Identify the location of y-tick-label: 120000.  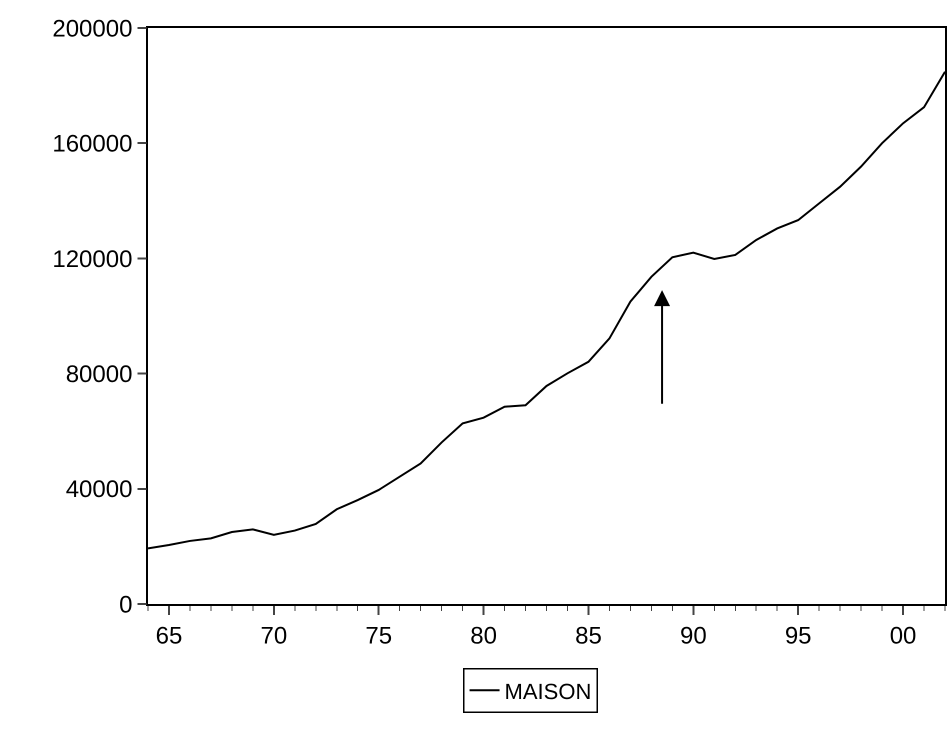
(92, 259).